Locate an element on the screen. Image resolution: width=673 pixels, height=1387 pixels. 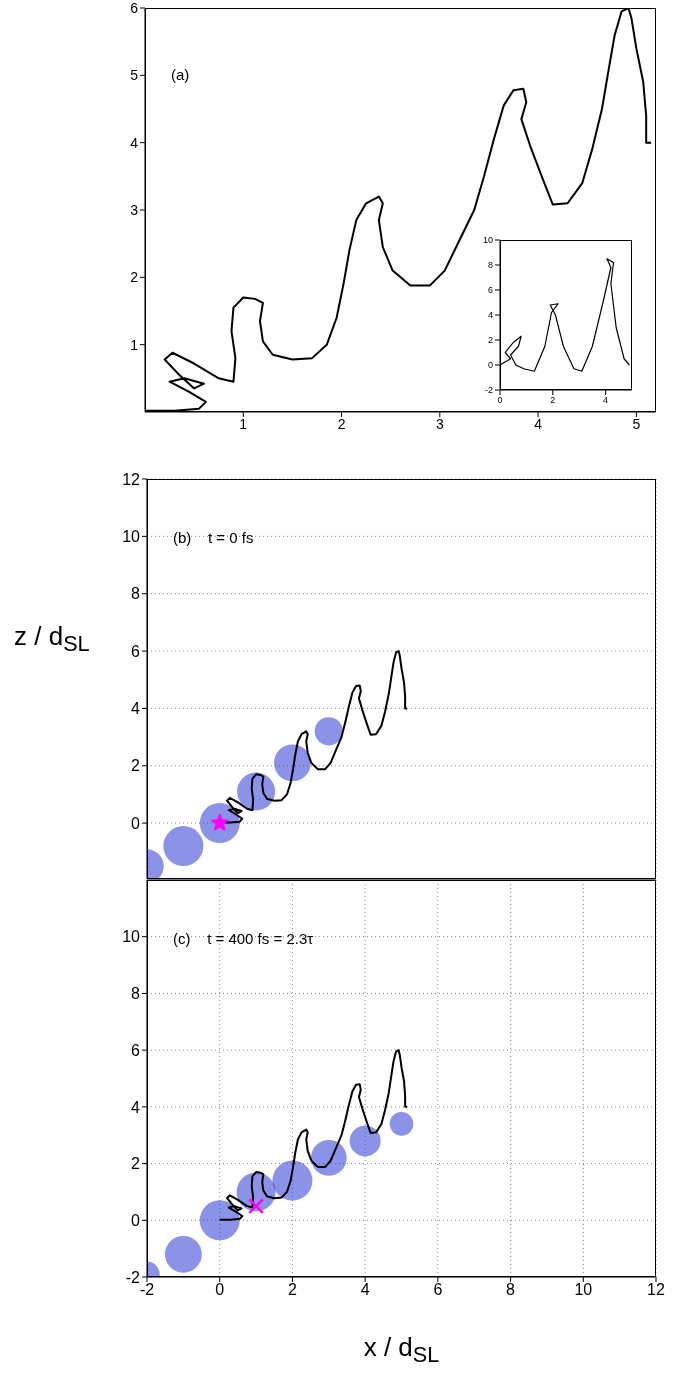
annotation: (b) t = 0 fs is located at coordinates (213, 537).